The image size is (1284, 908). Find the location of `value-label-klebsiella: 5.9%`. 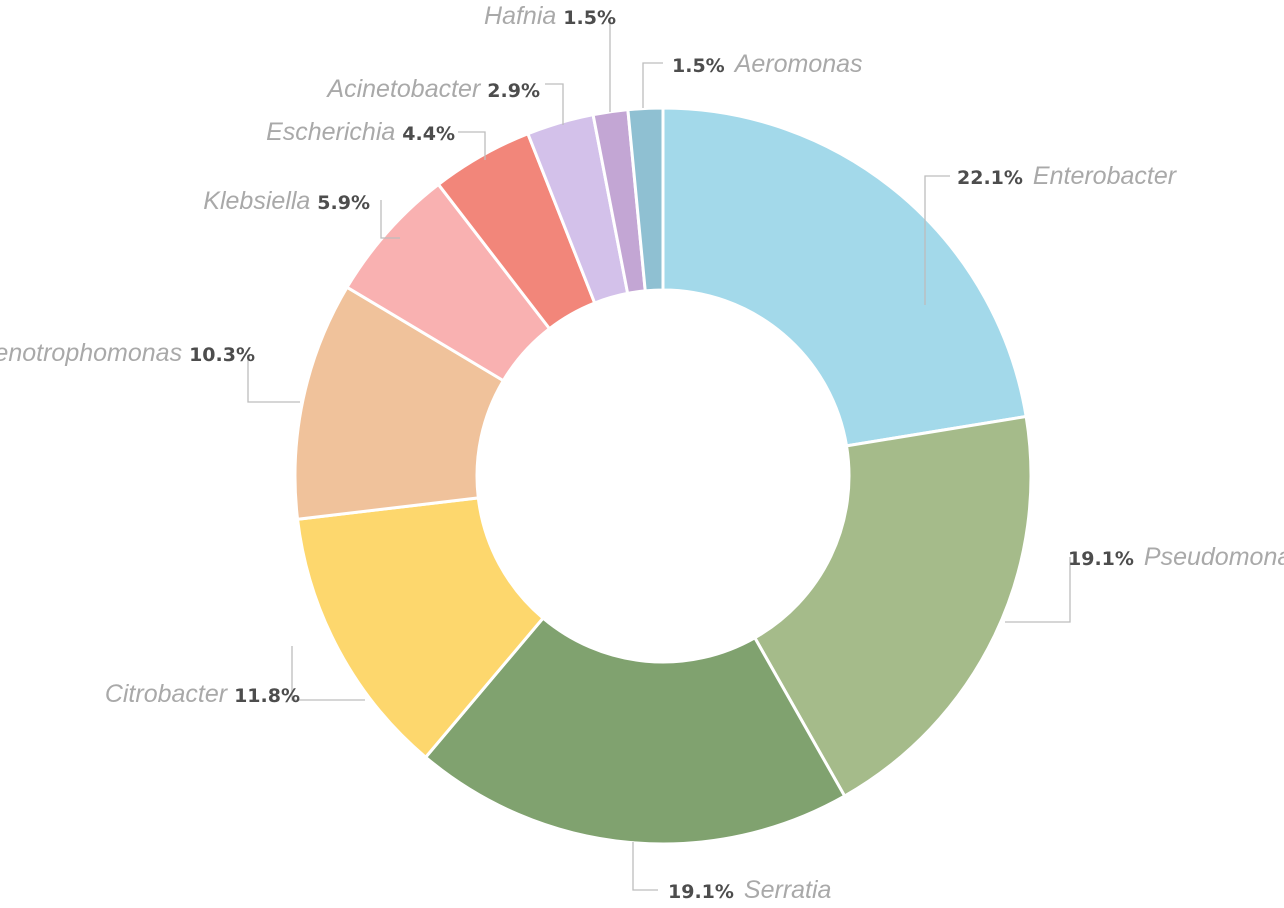

value-label-klebsiella: 5.9% is located at coordinates (343, 203).